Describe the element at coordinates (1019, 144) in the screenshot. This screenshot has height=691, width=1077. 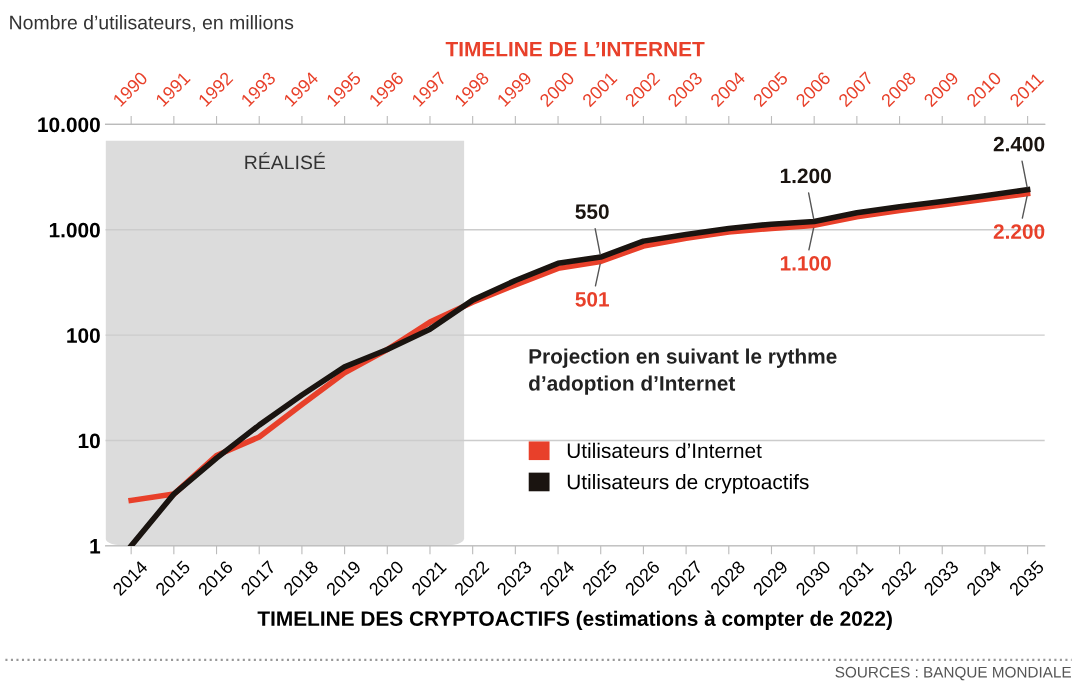
I see `annotation: 2.400` at that location.